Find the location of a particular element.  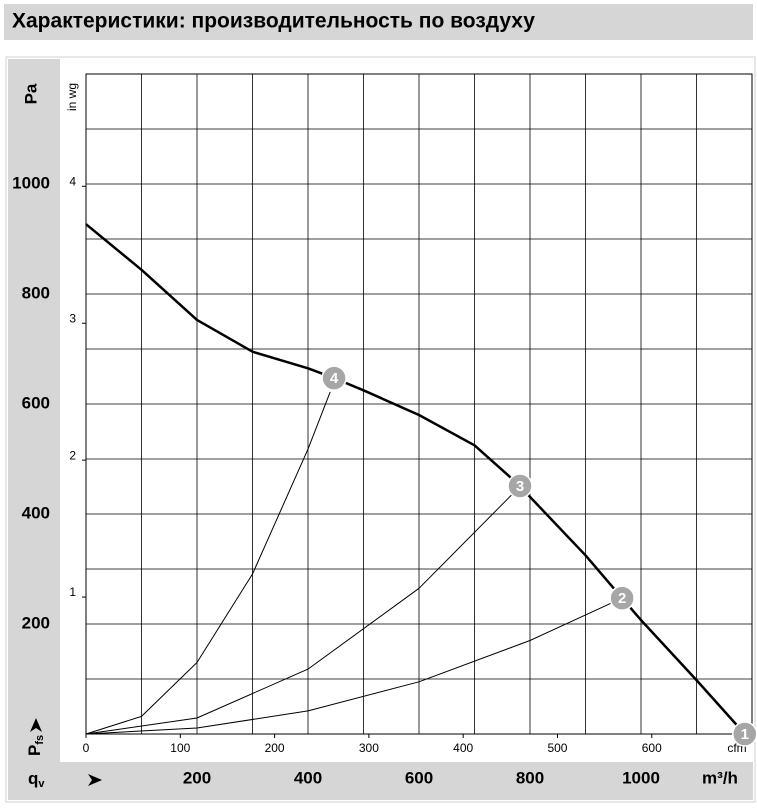

y2-tick-label: 3 is located at coordinates (72, 318).